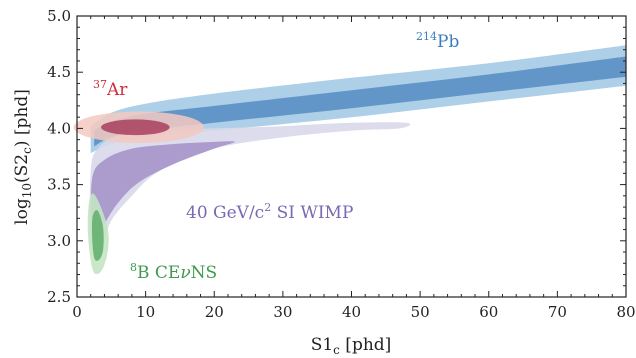 The image size is (636, 358). What do you see at coordinates (135, 127) in the screenshot?
I see `region-37ar-inner` at bounding box center [135, 127].